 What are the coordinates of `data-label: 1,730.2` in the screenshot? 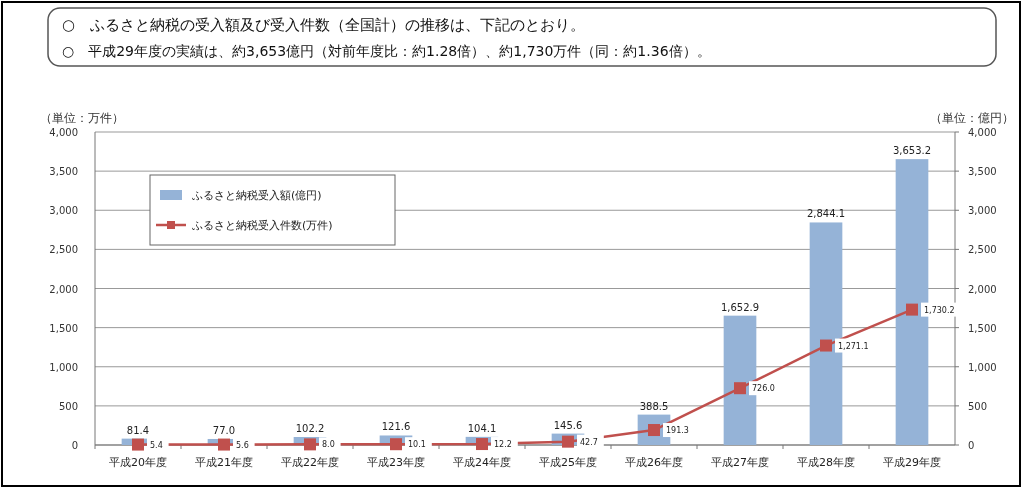 It's located at (939, 310).